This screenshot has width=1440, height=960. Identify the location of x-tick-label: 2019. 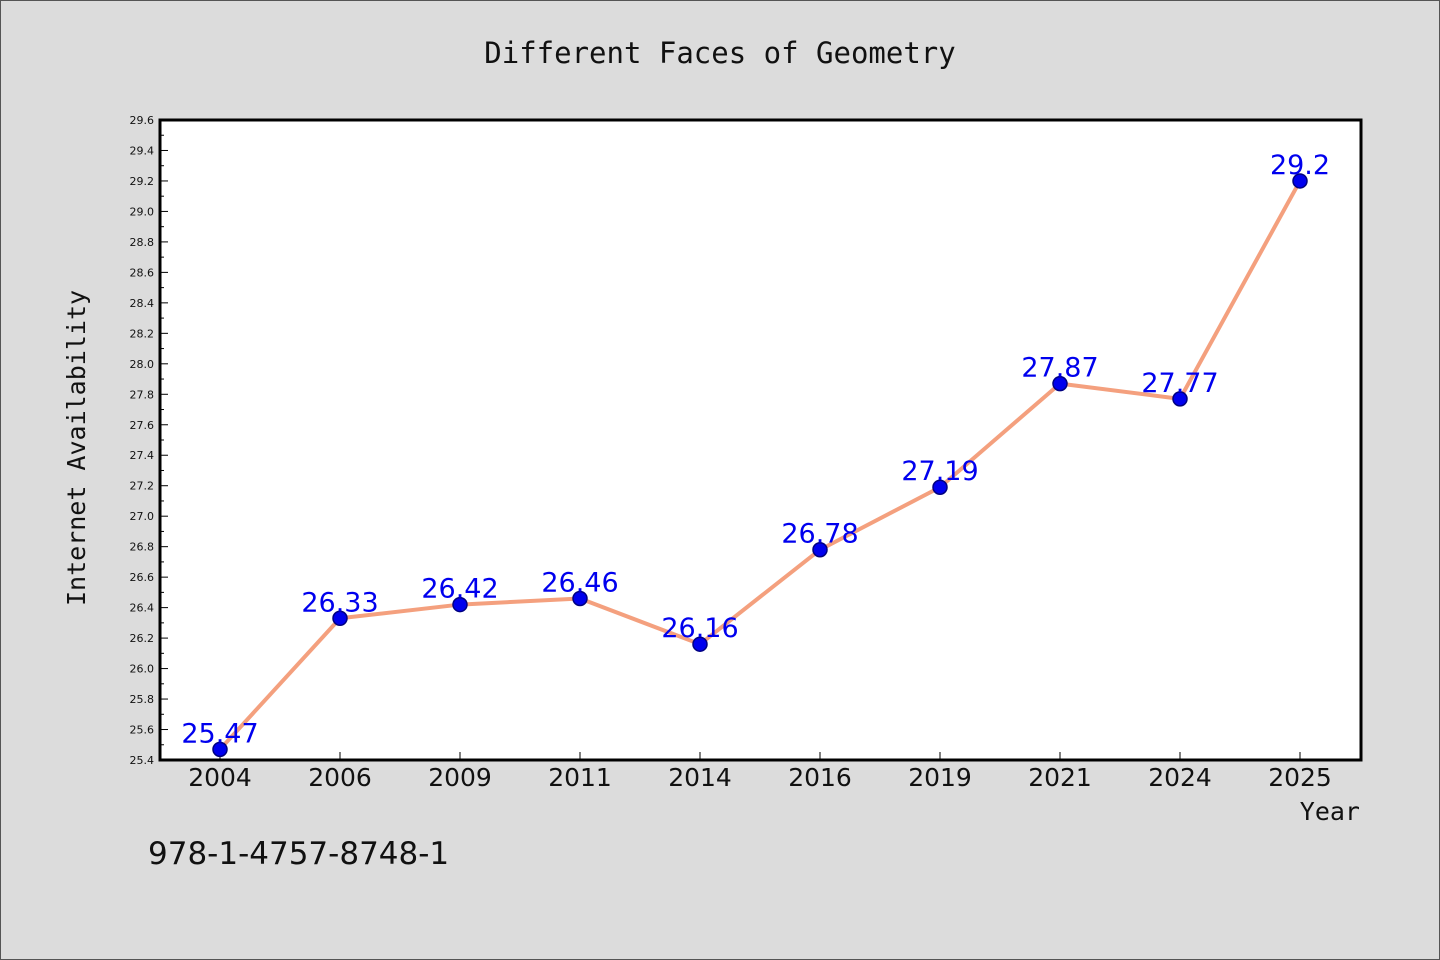
(940, 777).